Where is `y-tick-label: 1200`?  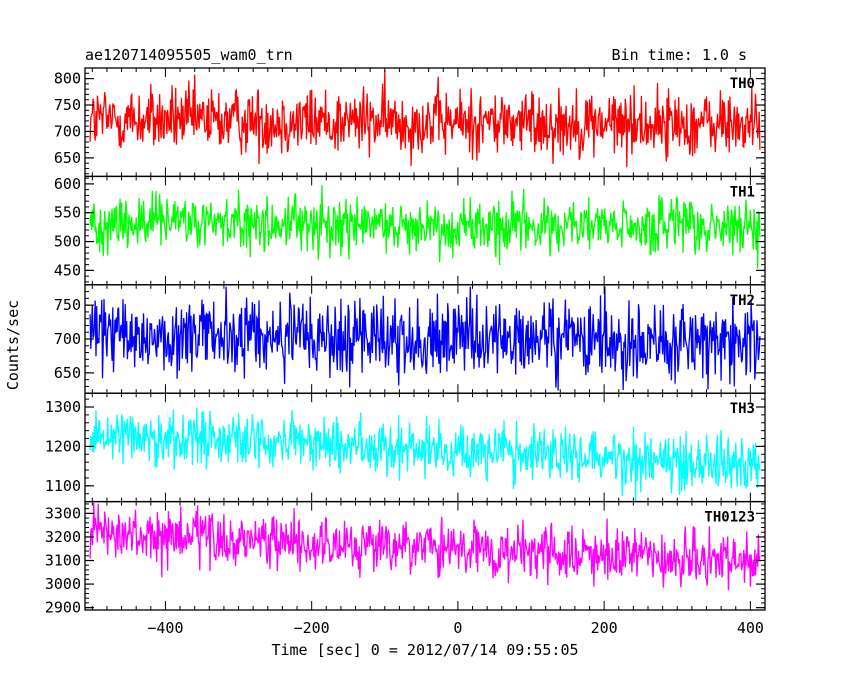
y-tick-label: 1200 is located at coordinates (63, 446).